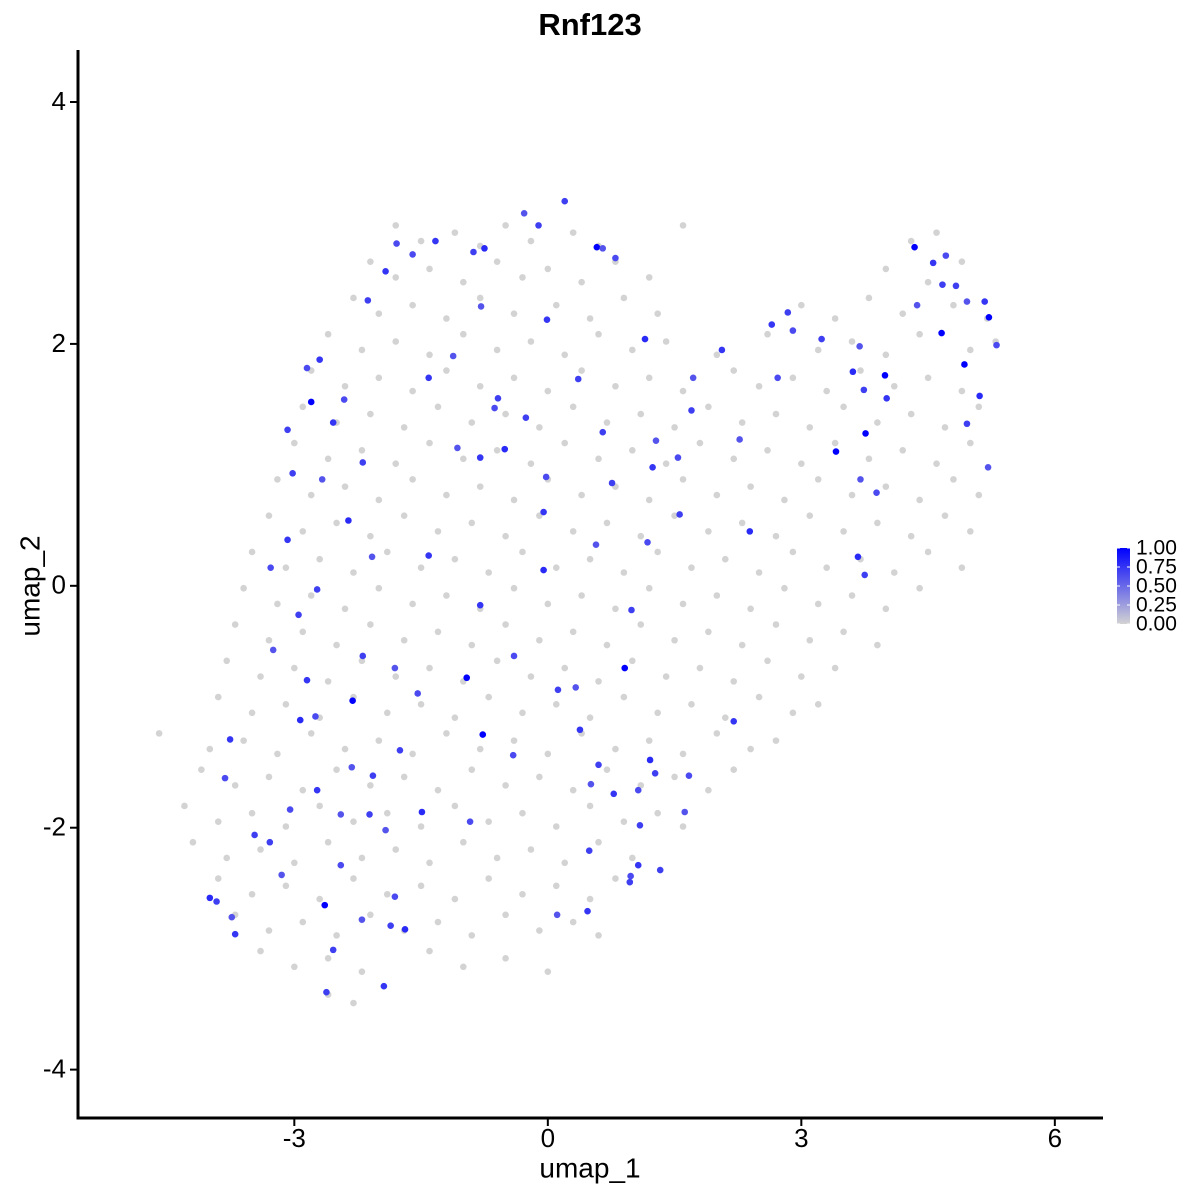  What do you see at coordinates (1156, 605) in the screenshot?
I see `colorbar-tick-label: 0.25` at bounding box center [1156, 605].